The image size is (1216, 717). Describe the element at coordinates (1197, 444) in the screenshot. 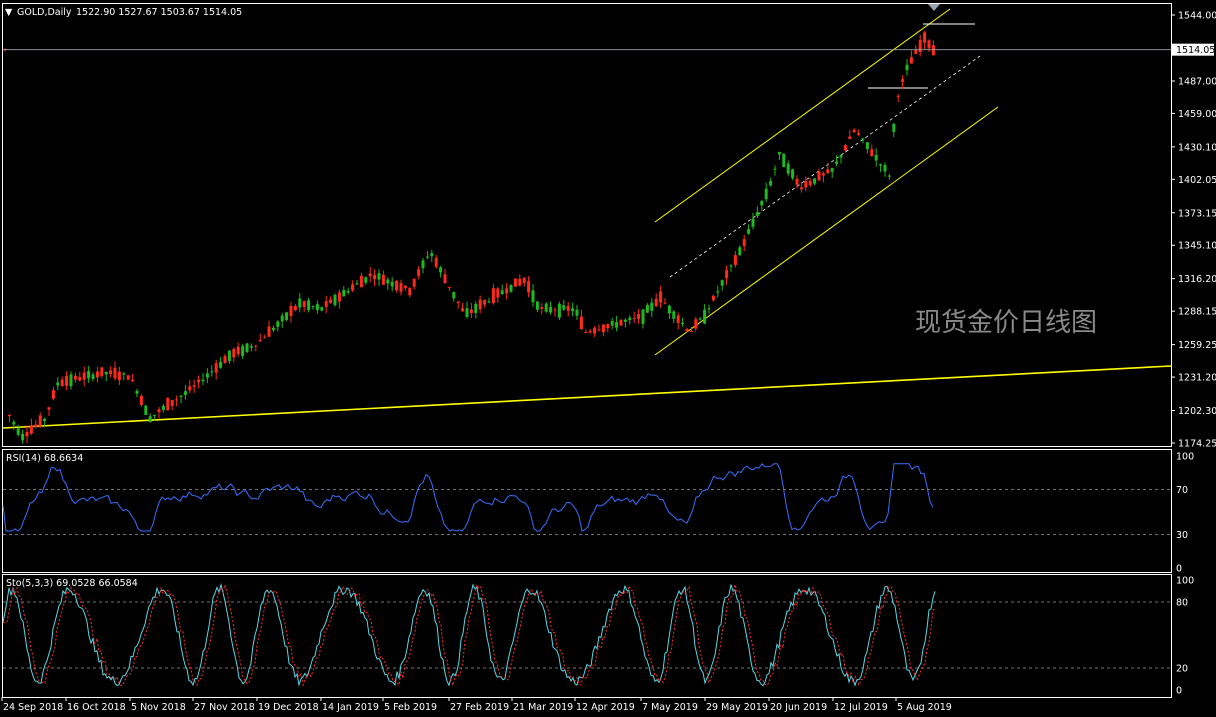

I see `price-tick-label: 1174.25` at that location.